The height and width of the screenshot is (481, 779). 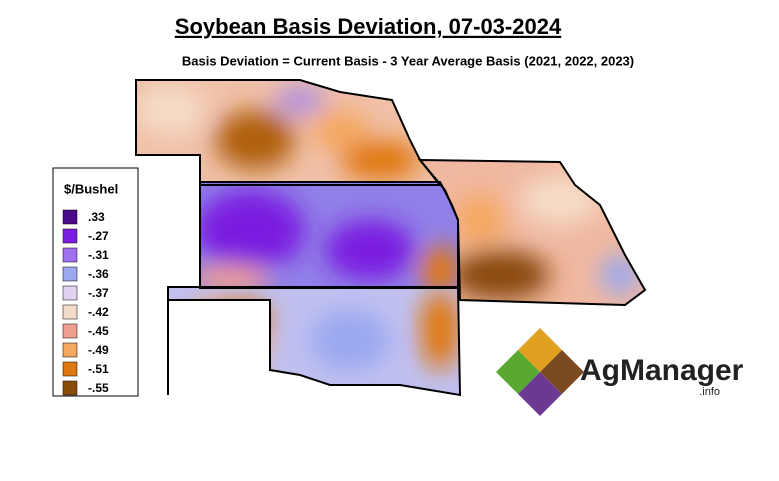 What do you see at coordinates (98, 255) in the screenshot?
I see `legend-label: -.31` at bounding box center [98, 255].